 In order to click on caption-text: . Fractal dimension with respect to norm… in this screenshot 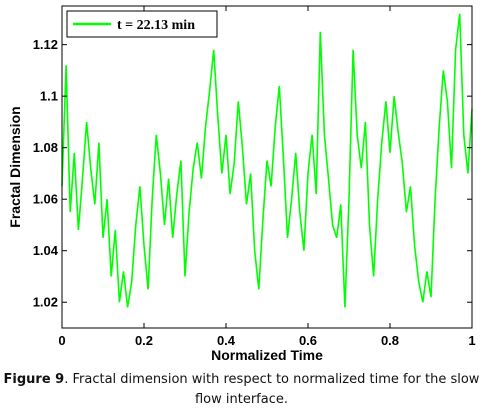, I will do `click(272, 389)`.